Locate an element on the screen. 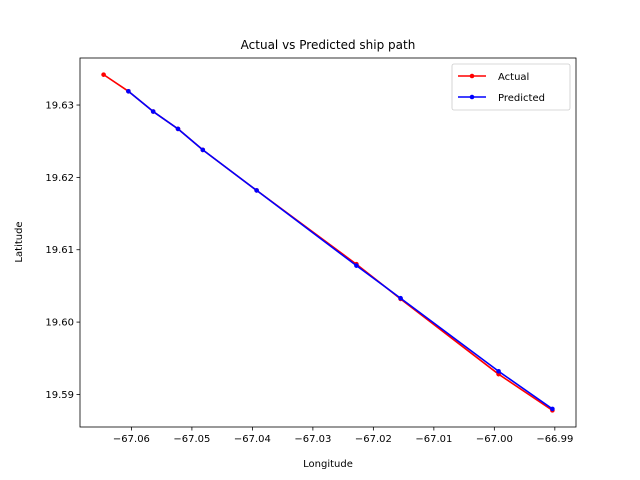 Image resolution: width=640 pixels, height=480 pixels. y-tick-label: 19.59 is located at coordinates (59, 395).